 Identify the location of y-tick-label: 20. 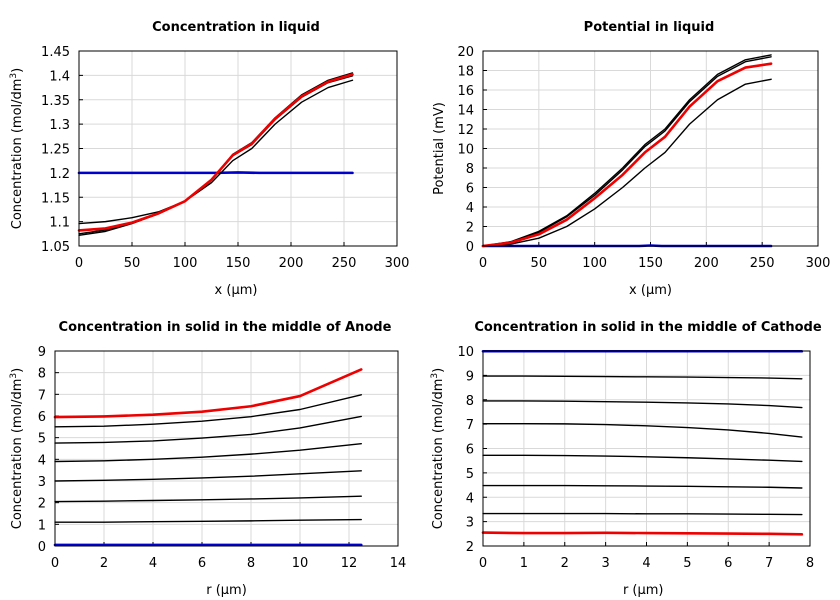
(465, 52).